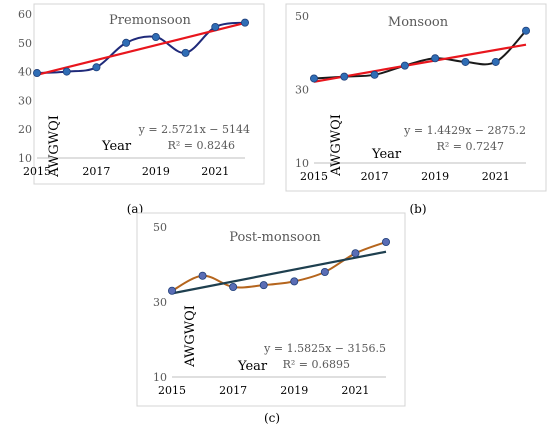 This screenshot has height=426, width=550. I want to click on trend-equation: y = 1.5825x − 3156.5, so click(324, 348).